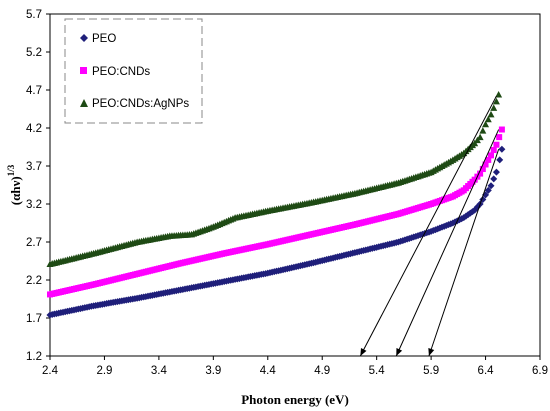  I want to click on y-axis-title: (αhν)1/3, so click(14, 184).